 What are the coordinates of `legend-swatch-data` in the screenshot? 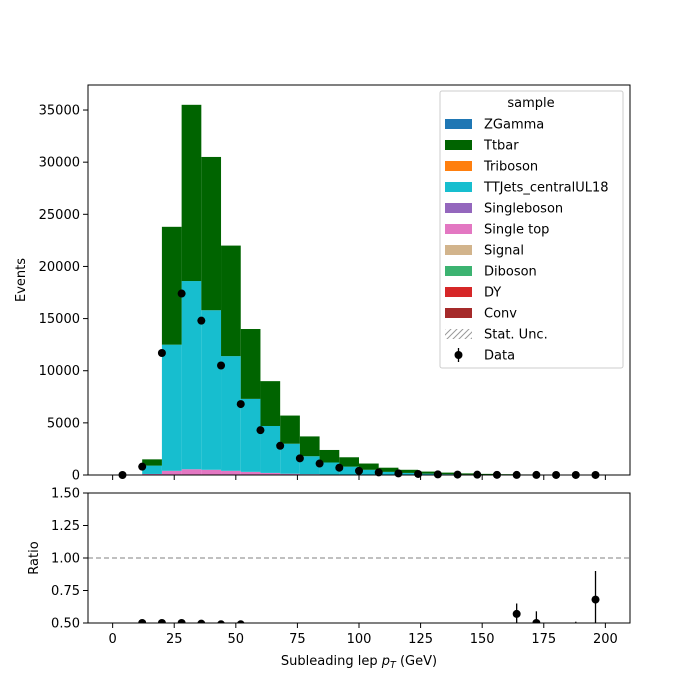 It's located at (458, 355).